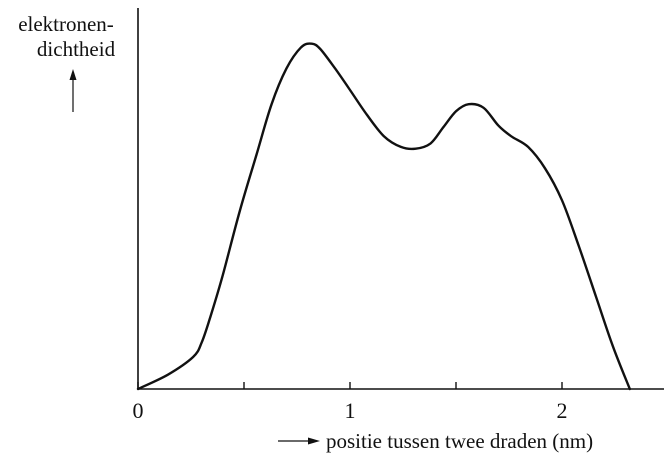 This screenshot has width=667, height=457. I want to click on x-axis-arrow, so click(299, 441).